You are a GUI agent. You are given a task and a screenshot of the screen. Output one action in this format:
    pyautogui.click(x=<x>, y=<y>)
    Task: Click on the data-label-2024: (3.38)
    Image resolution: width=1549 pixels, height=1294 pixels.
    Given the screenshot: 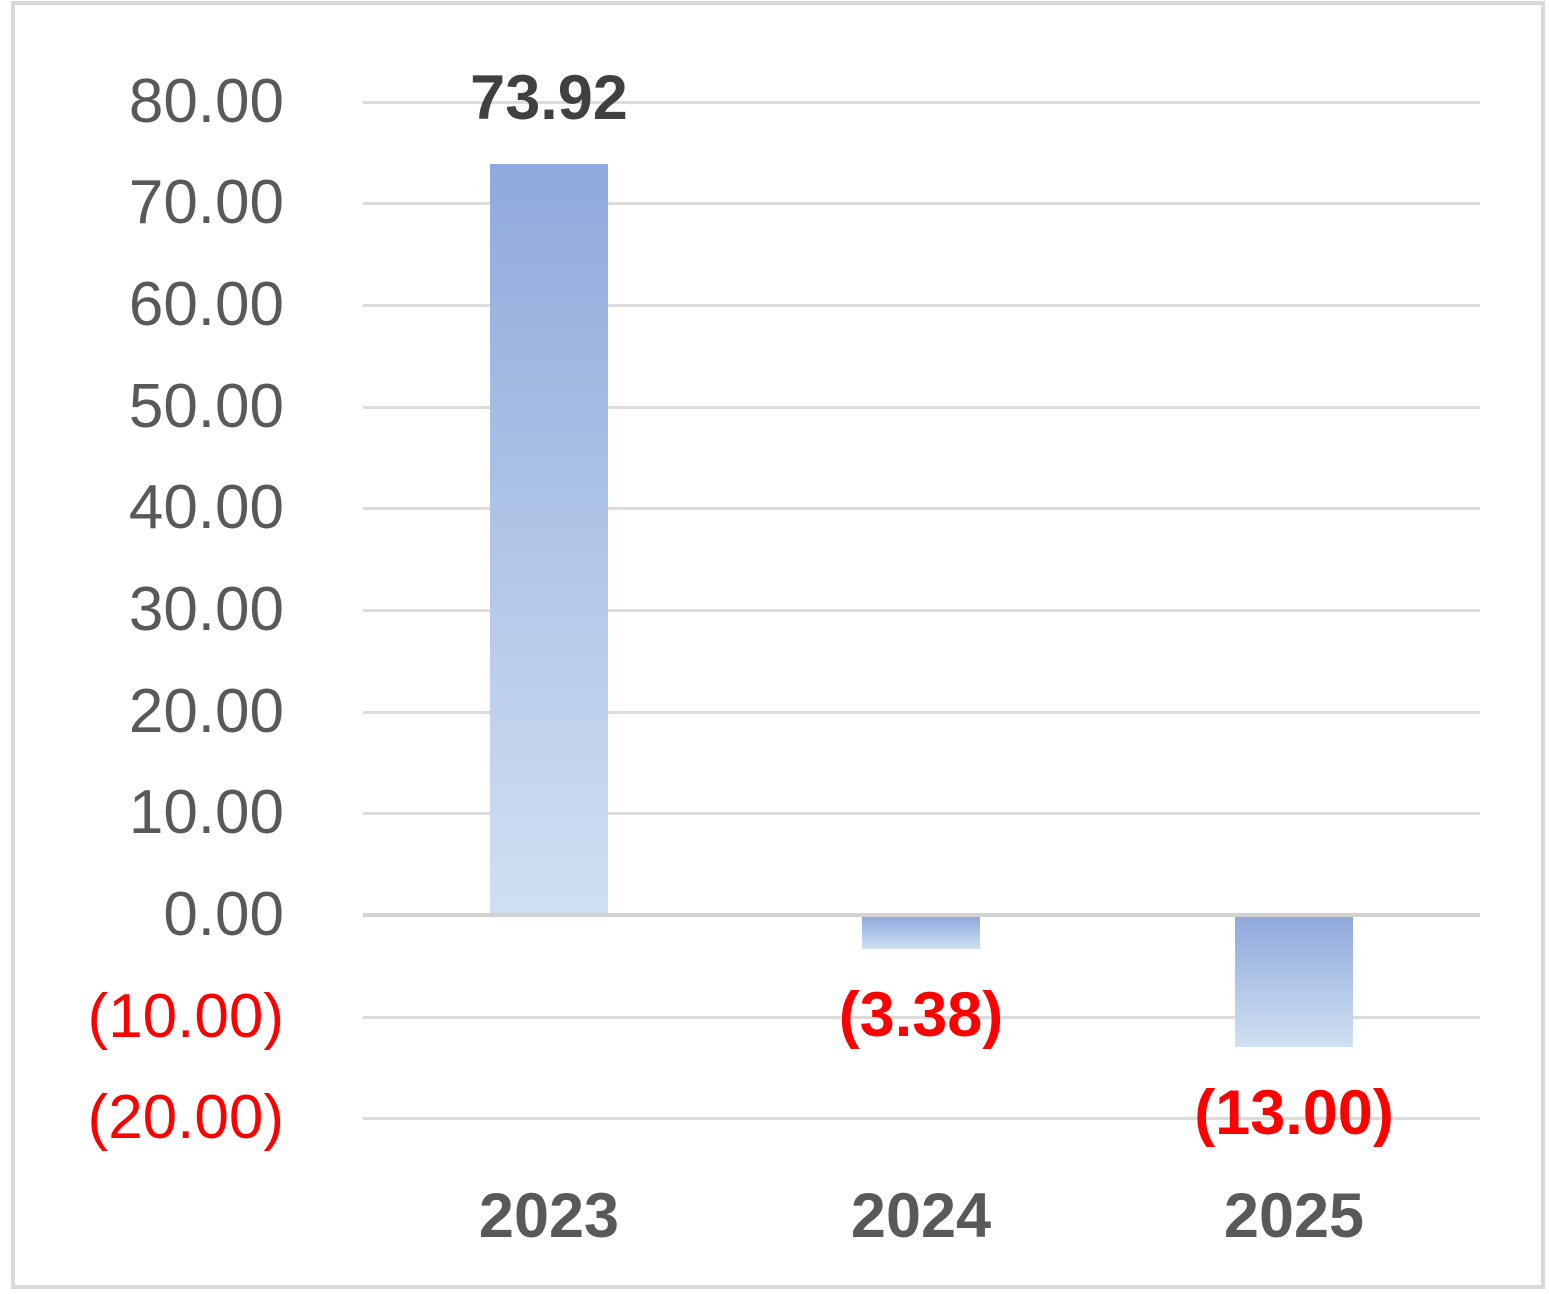 What is the action you would take?
    pyautogui.click(x=921, y=1015)
    